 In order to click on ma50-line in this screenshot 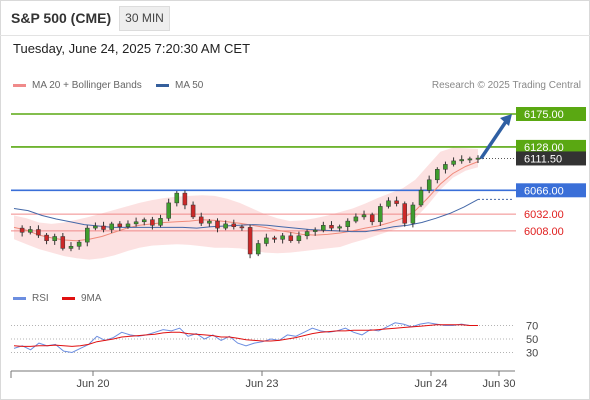, I will do `click(246, 215)`.